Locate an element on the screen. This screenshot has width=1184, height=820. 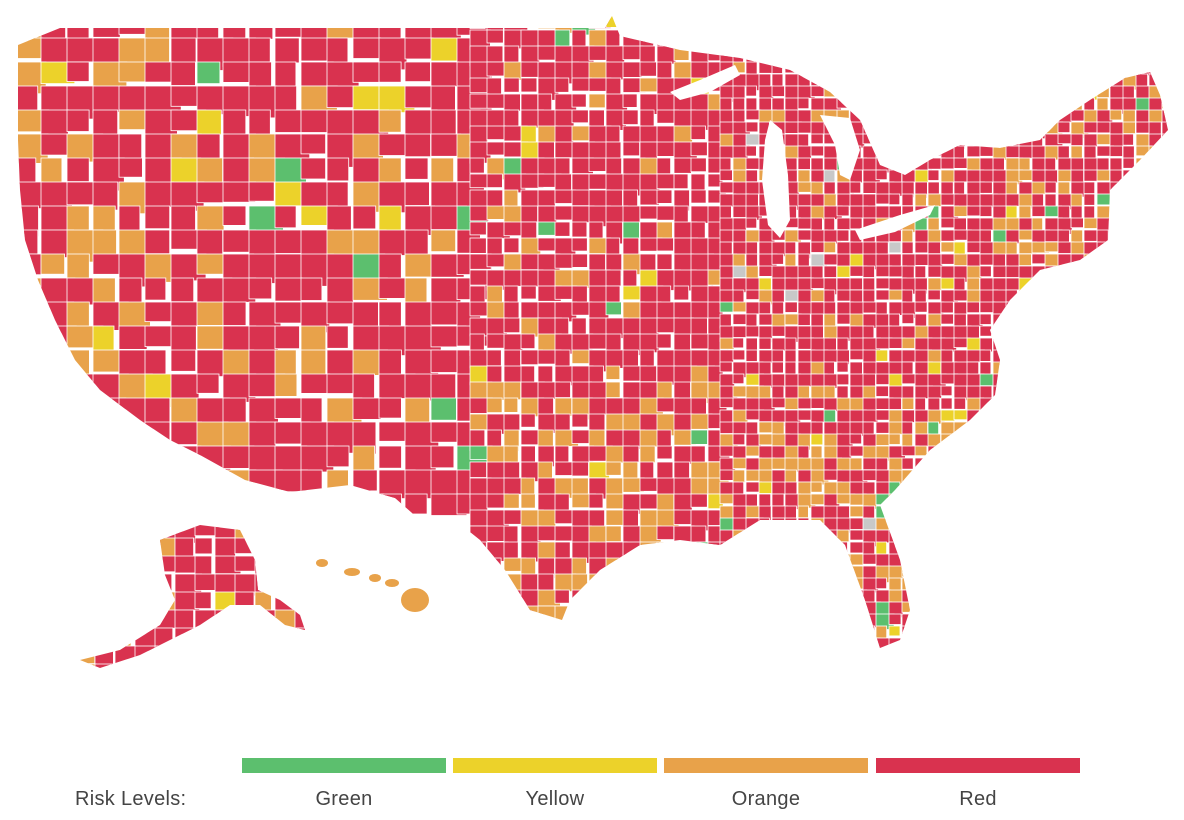
lake-superior is located at coordinates (705, 82).